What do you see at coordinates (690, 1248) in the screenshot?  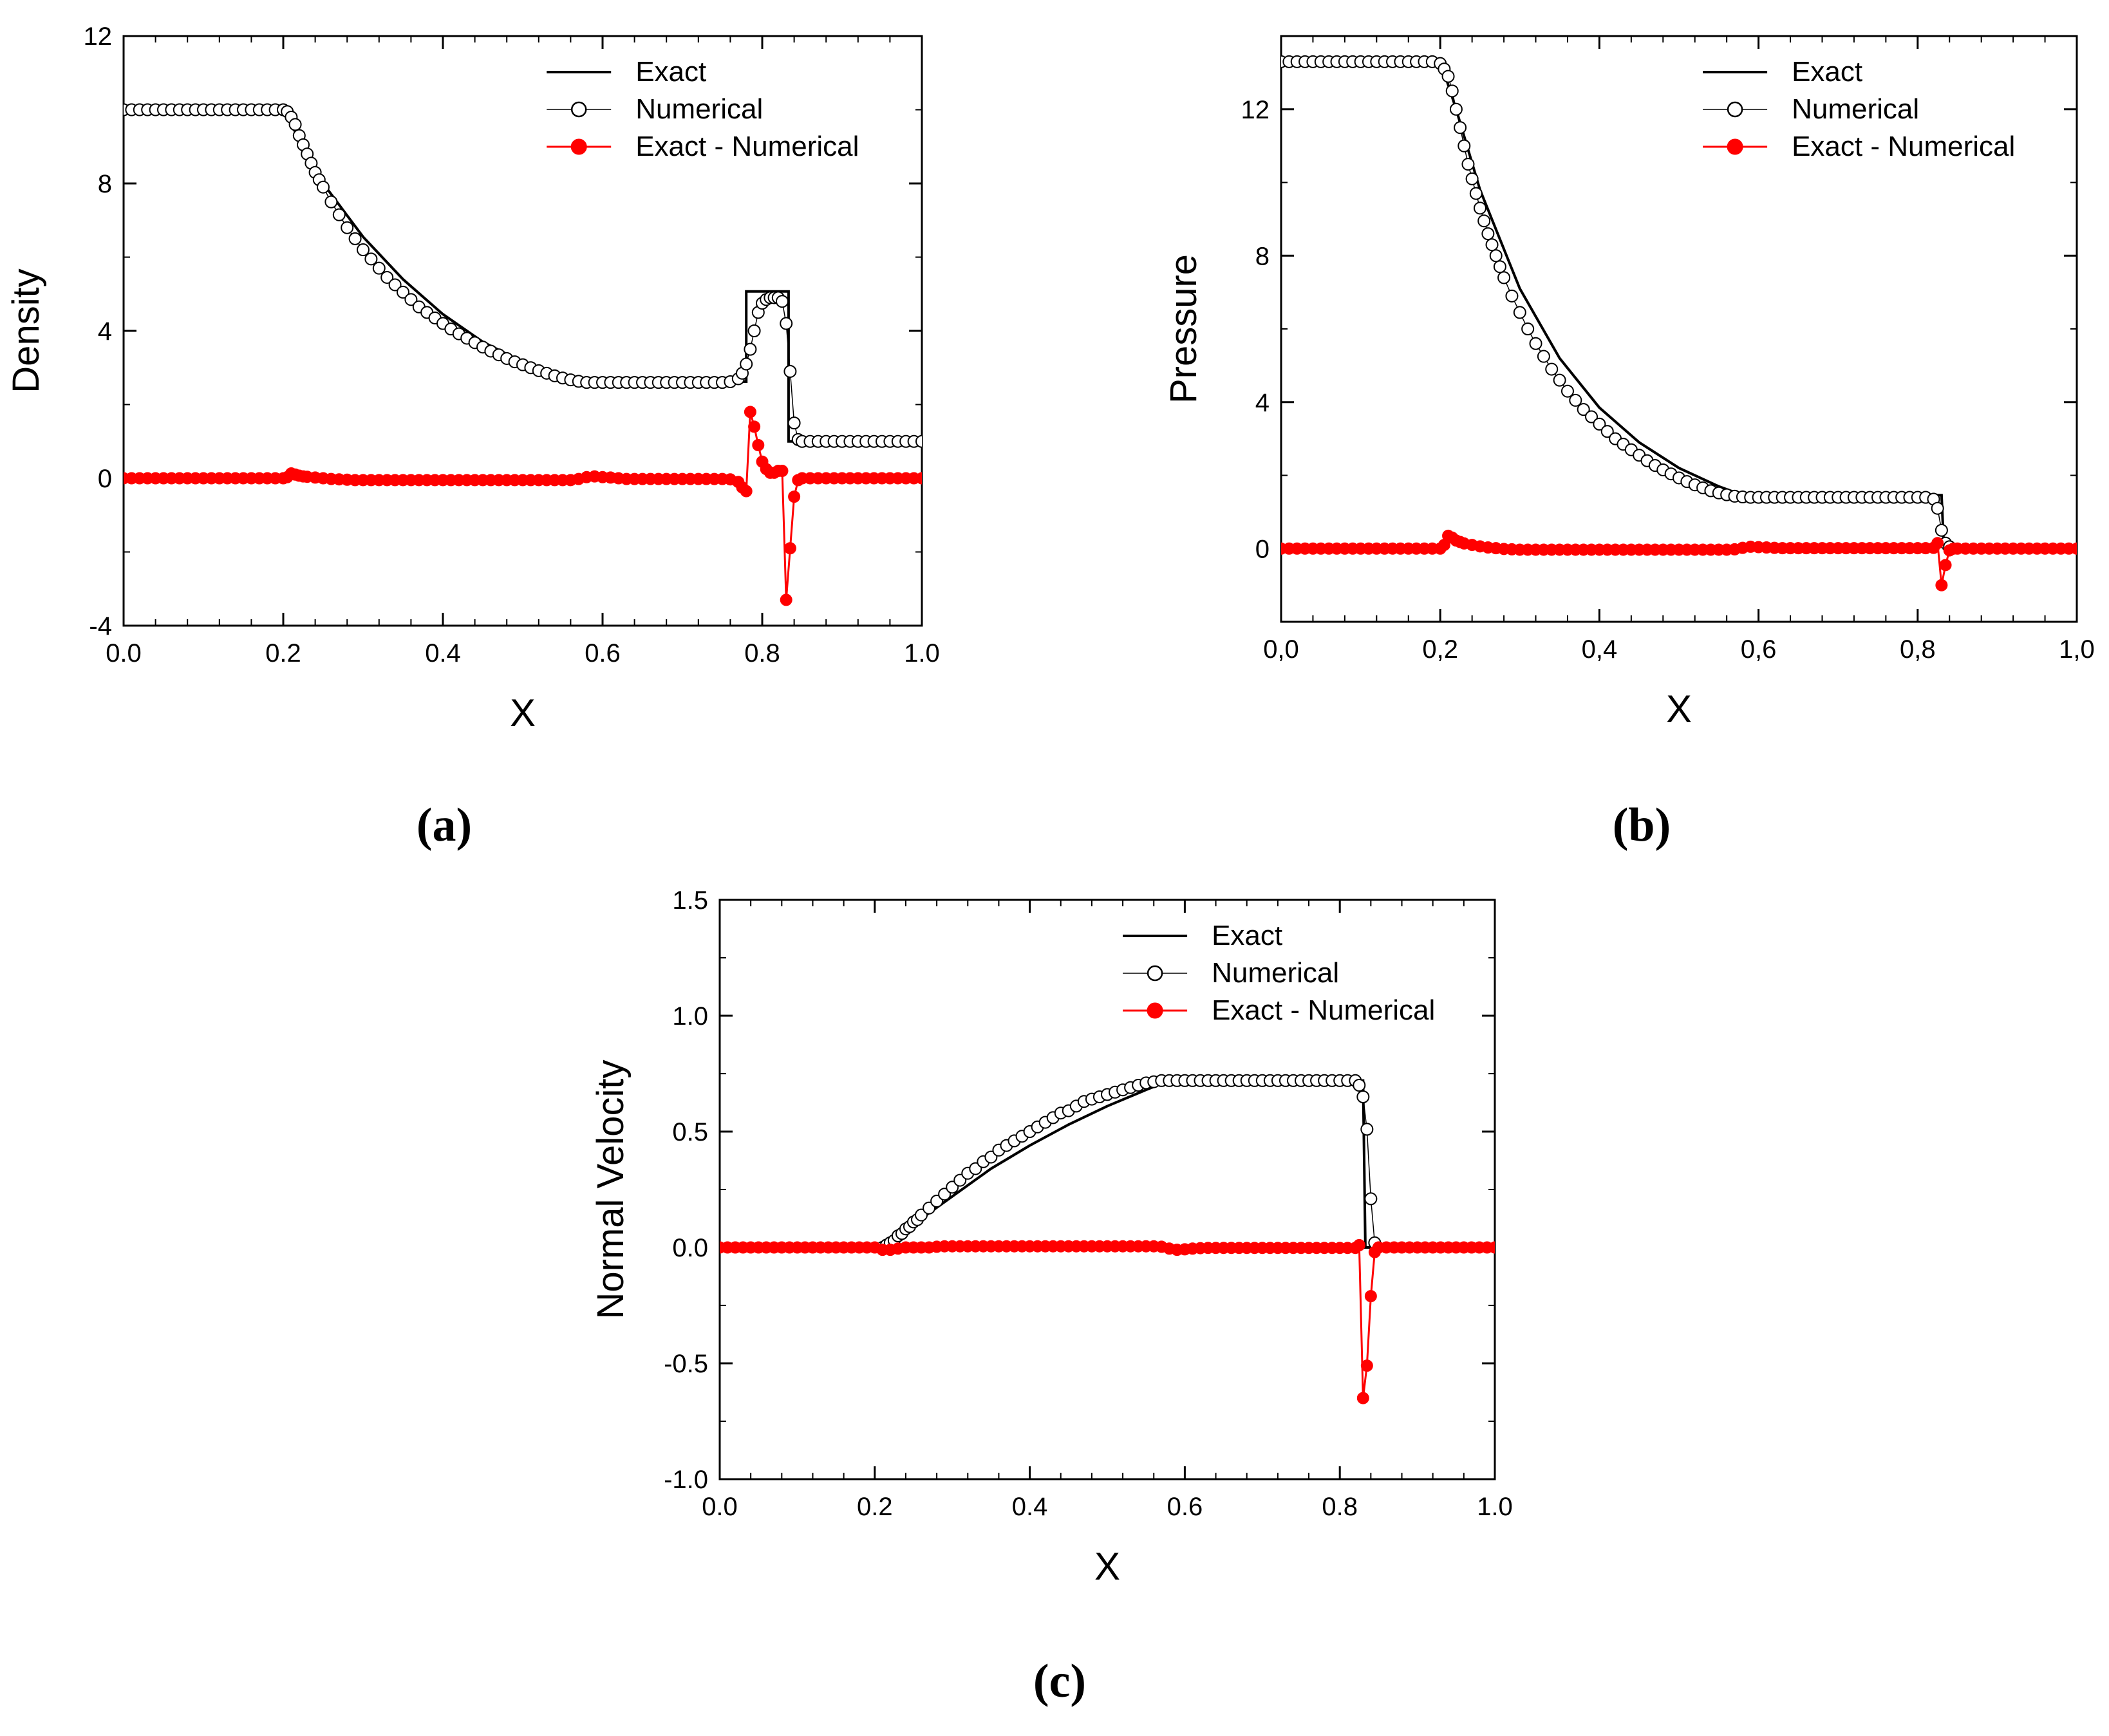 I see `y-tick-label: 0.0` at bounding box center [690, 1248].